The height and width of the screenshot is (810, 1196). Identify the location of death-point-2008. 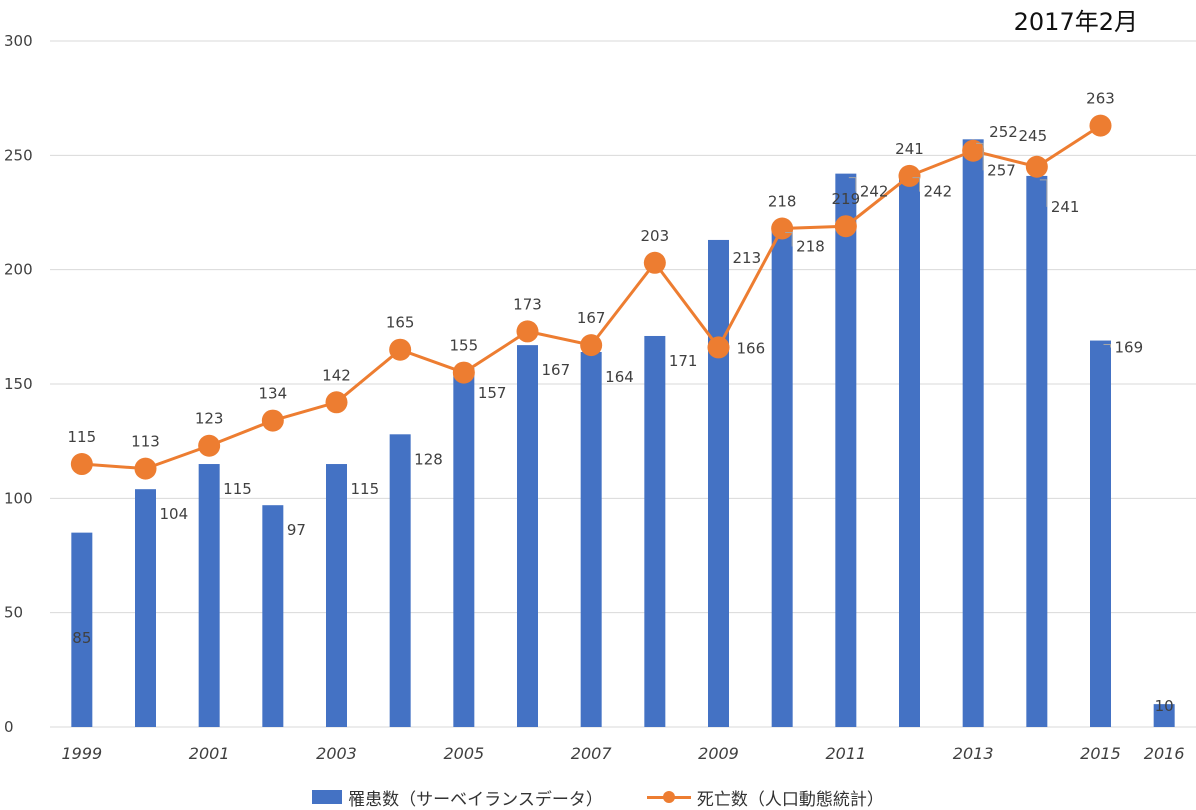
(654, 262).